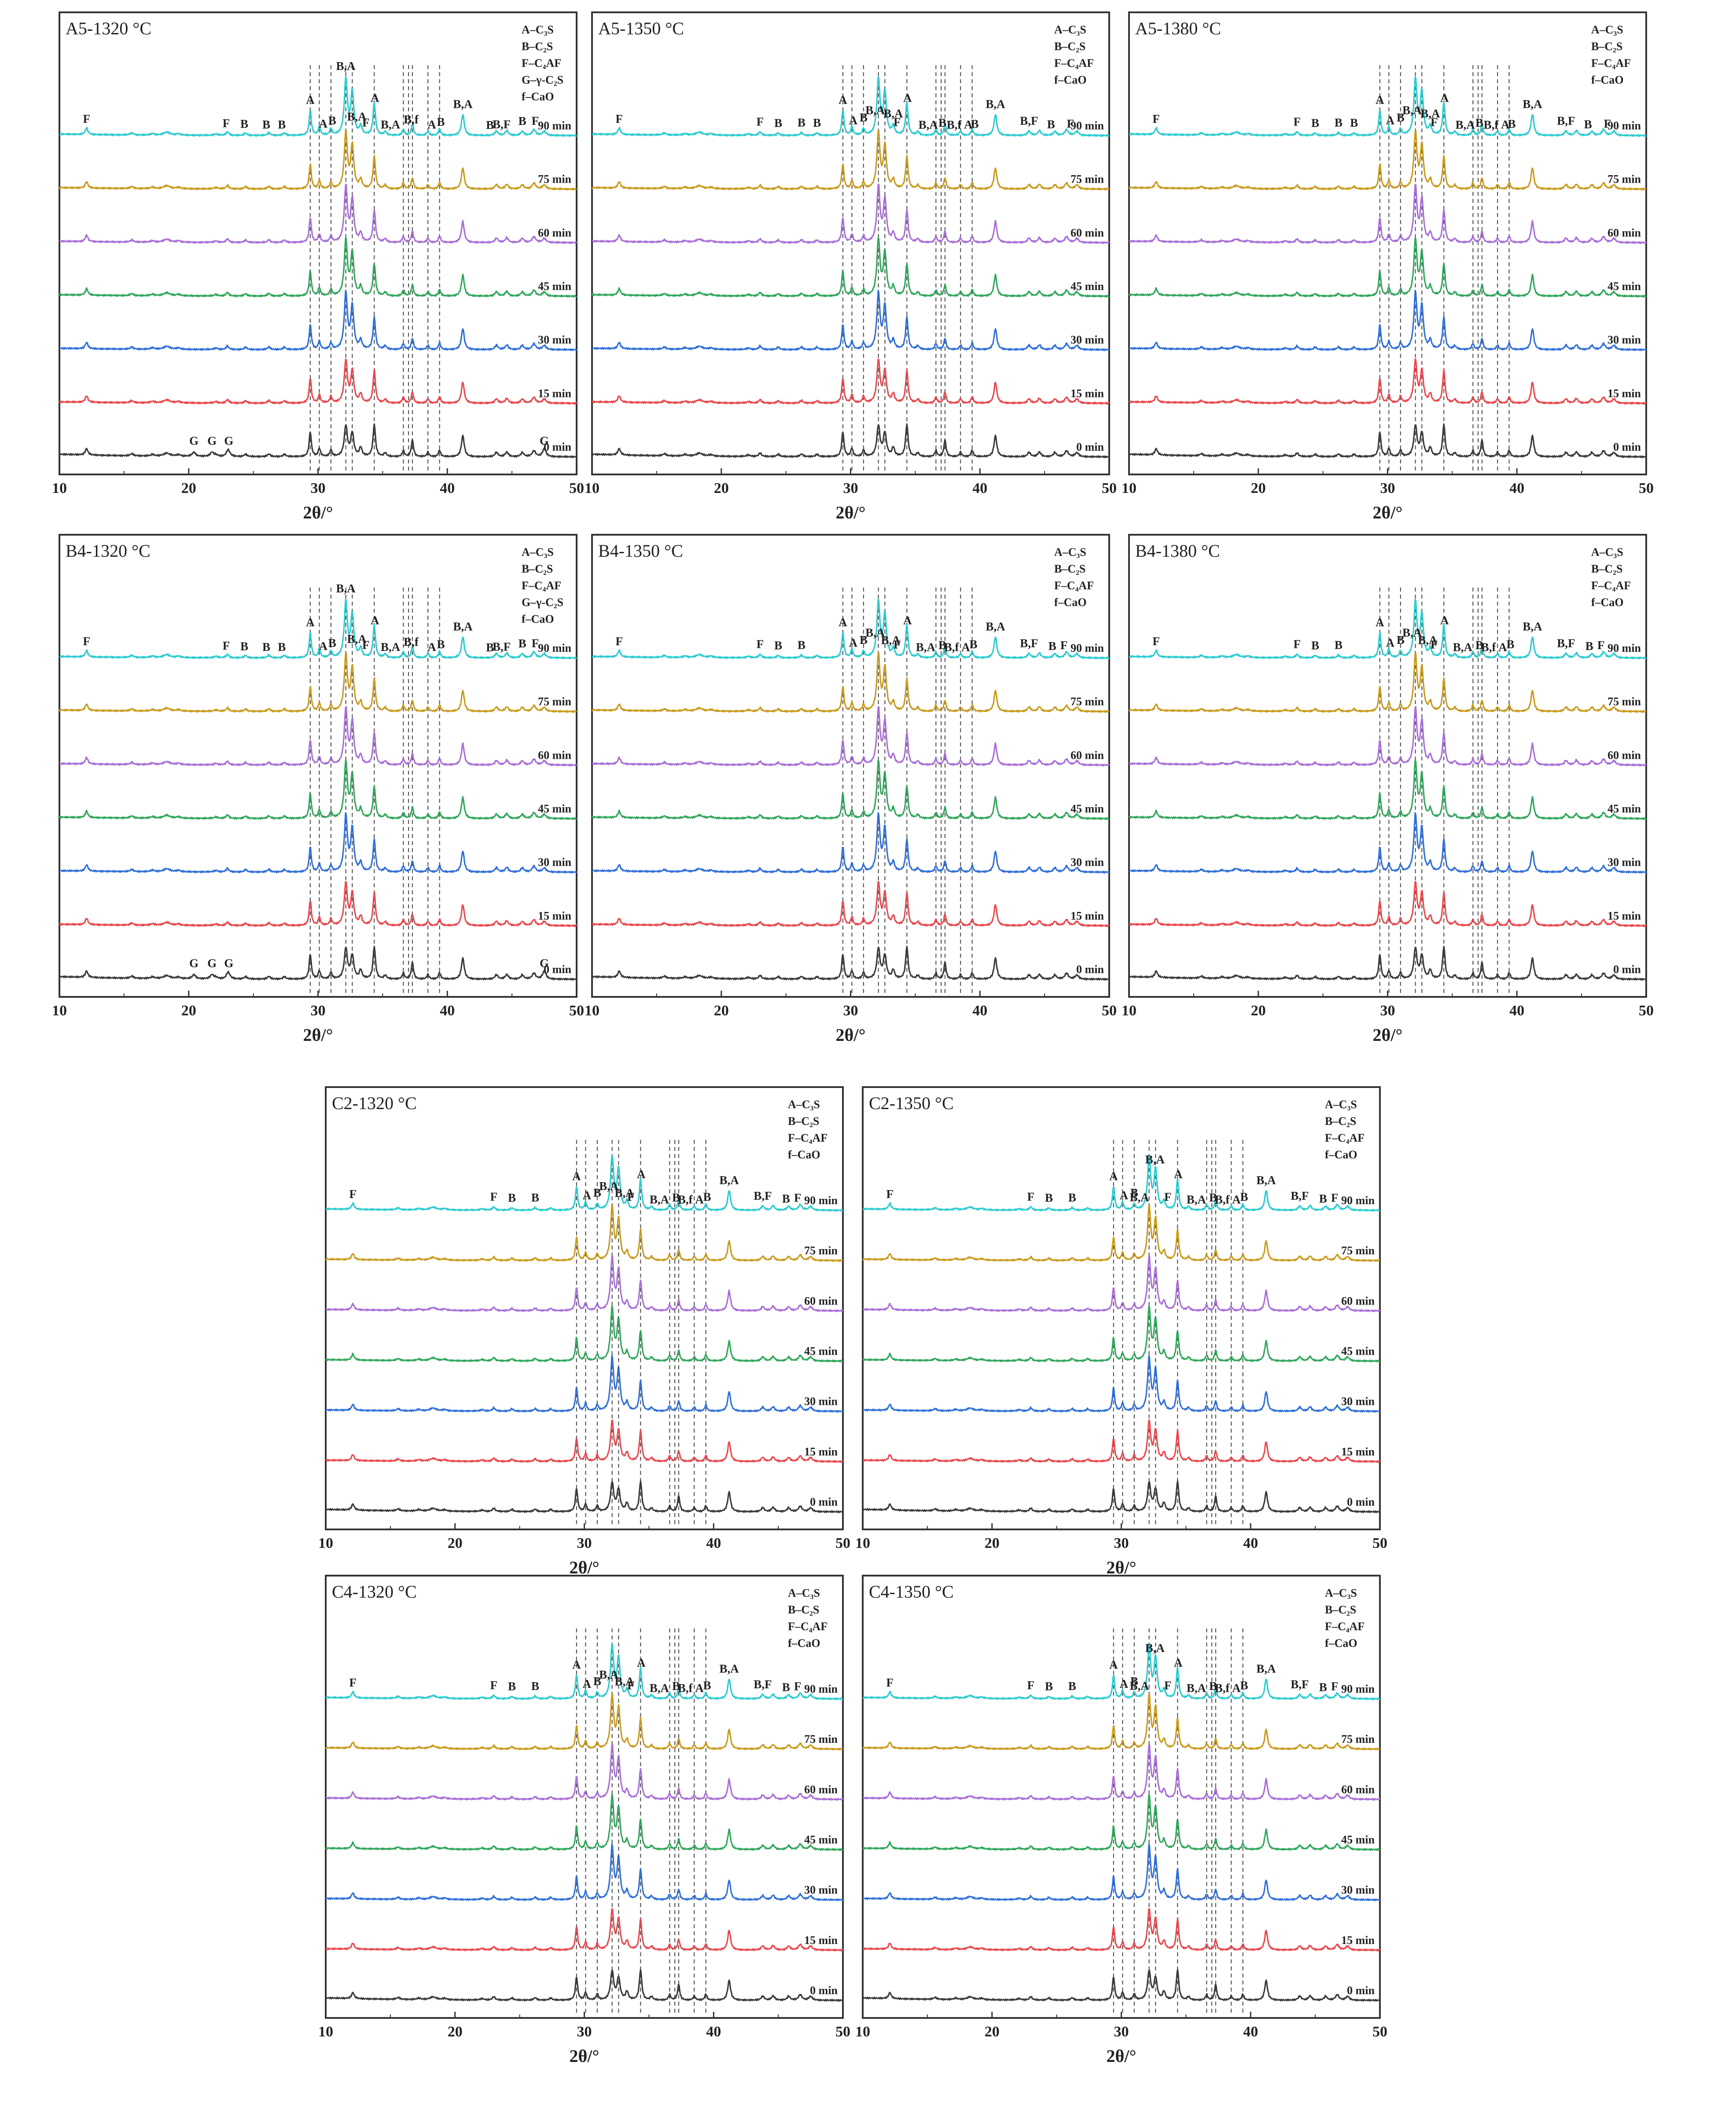 The image size is (1736, 2102). What do you see at coordinates (1087, 287) in the screenshot?
I see `series-time-label: 45 min` at bounding box center [1087, 287].